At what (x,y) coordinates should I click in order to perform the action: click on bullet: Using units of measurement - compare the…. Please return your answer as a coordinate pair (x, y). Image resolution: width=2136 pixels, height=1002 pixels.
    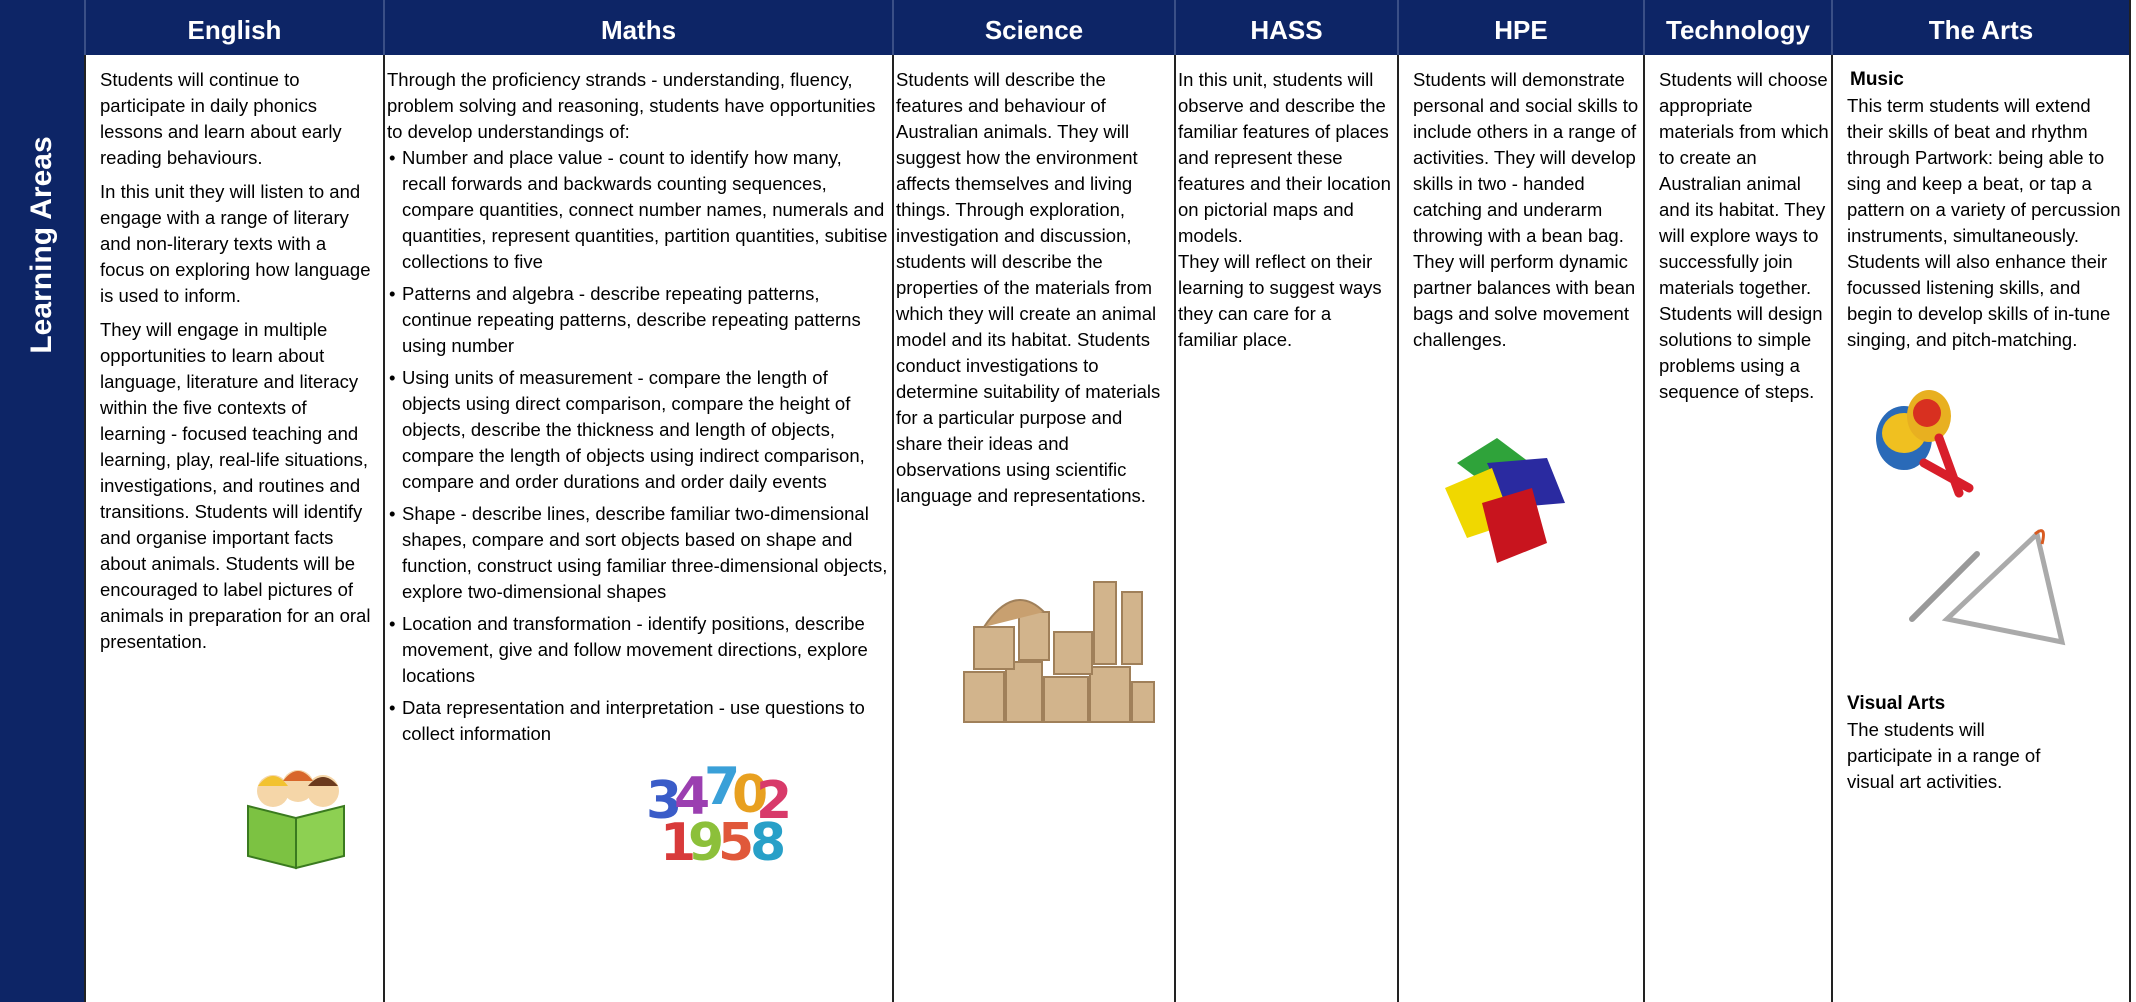
    Looking at the image, I should click on (638, 430).